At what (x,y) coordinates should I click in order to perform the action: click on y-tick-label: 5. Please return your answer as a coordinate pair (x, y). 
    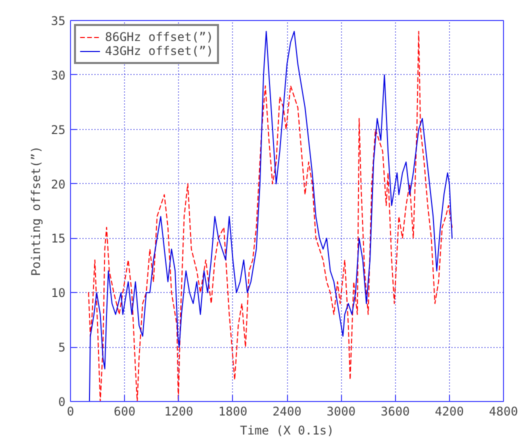
    Looking at the image, I should click on (62, 347).